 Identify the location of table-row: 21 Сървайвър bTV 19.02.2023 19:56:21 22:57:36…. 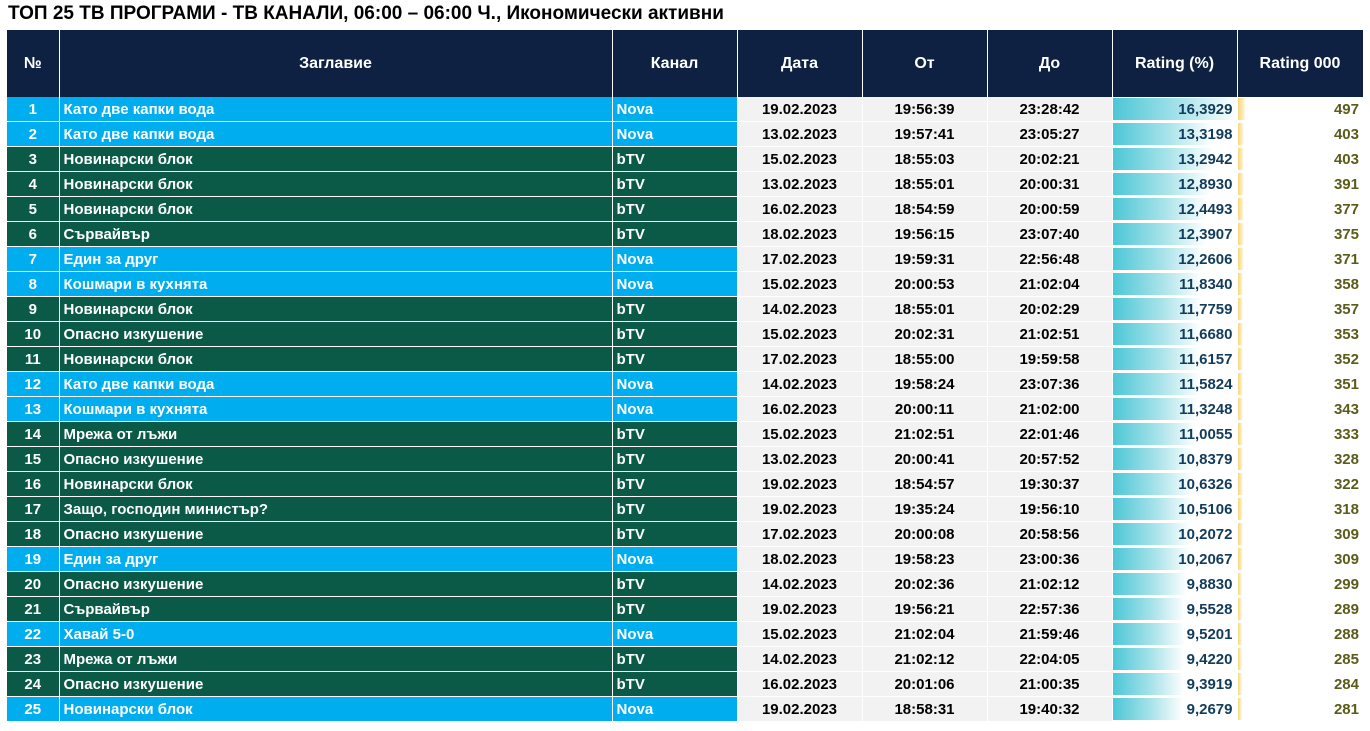
(685, 609).